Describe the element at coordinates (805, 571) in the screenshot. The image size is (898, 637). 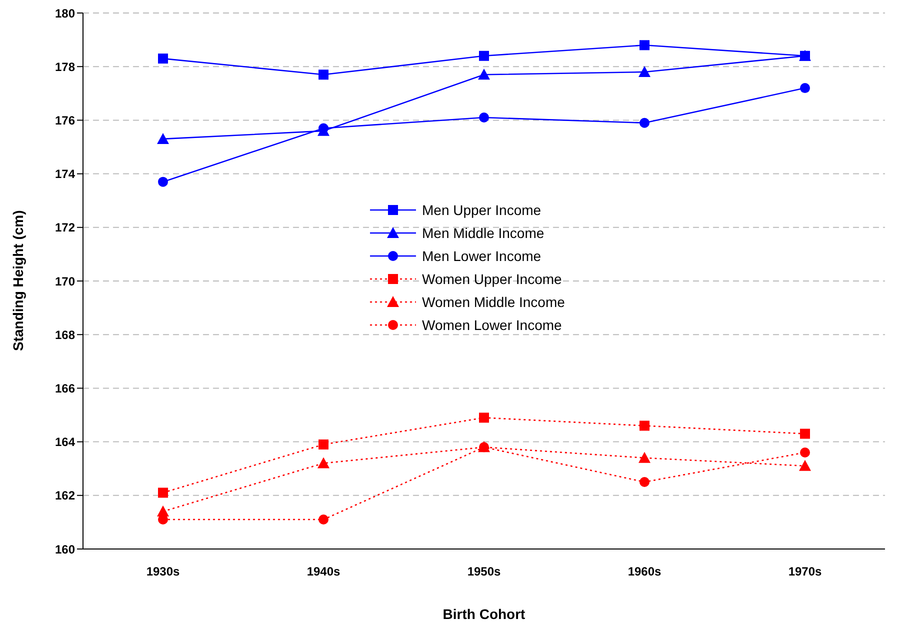
I see `x-tick-label: 1970s` at that location.